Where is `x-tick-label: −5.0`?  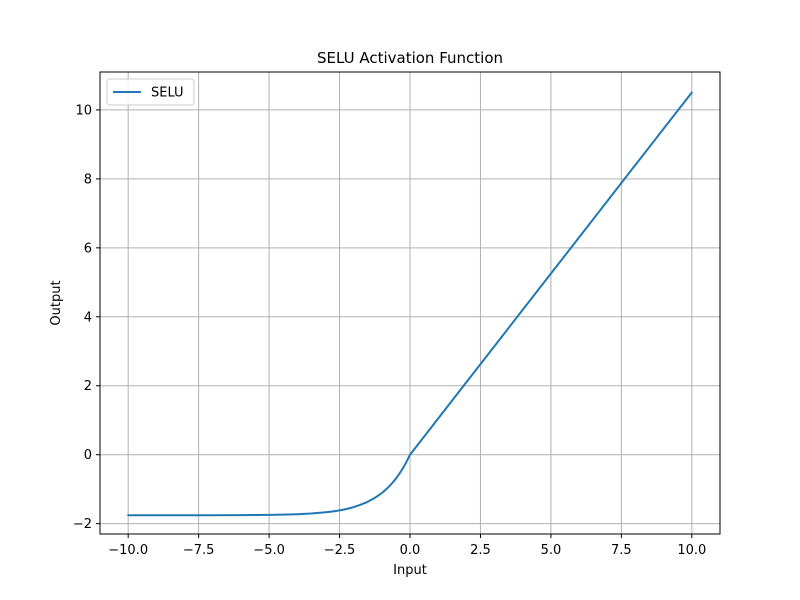
x-tick-label: −5.0 is located at coordinates (269, 550).